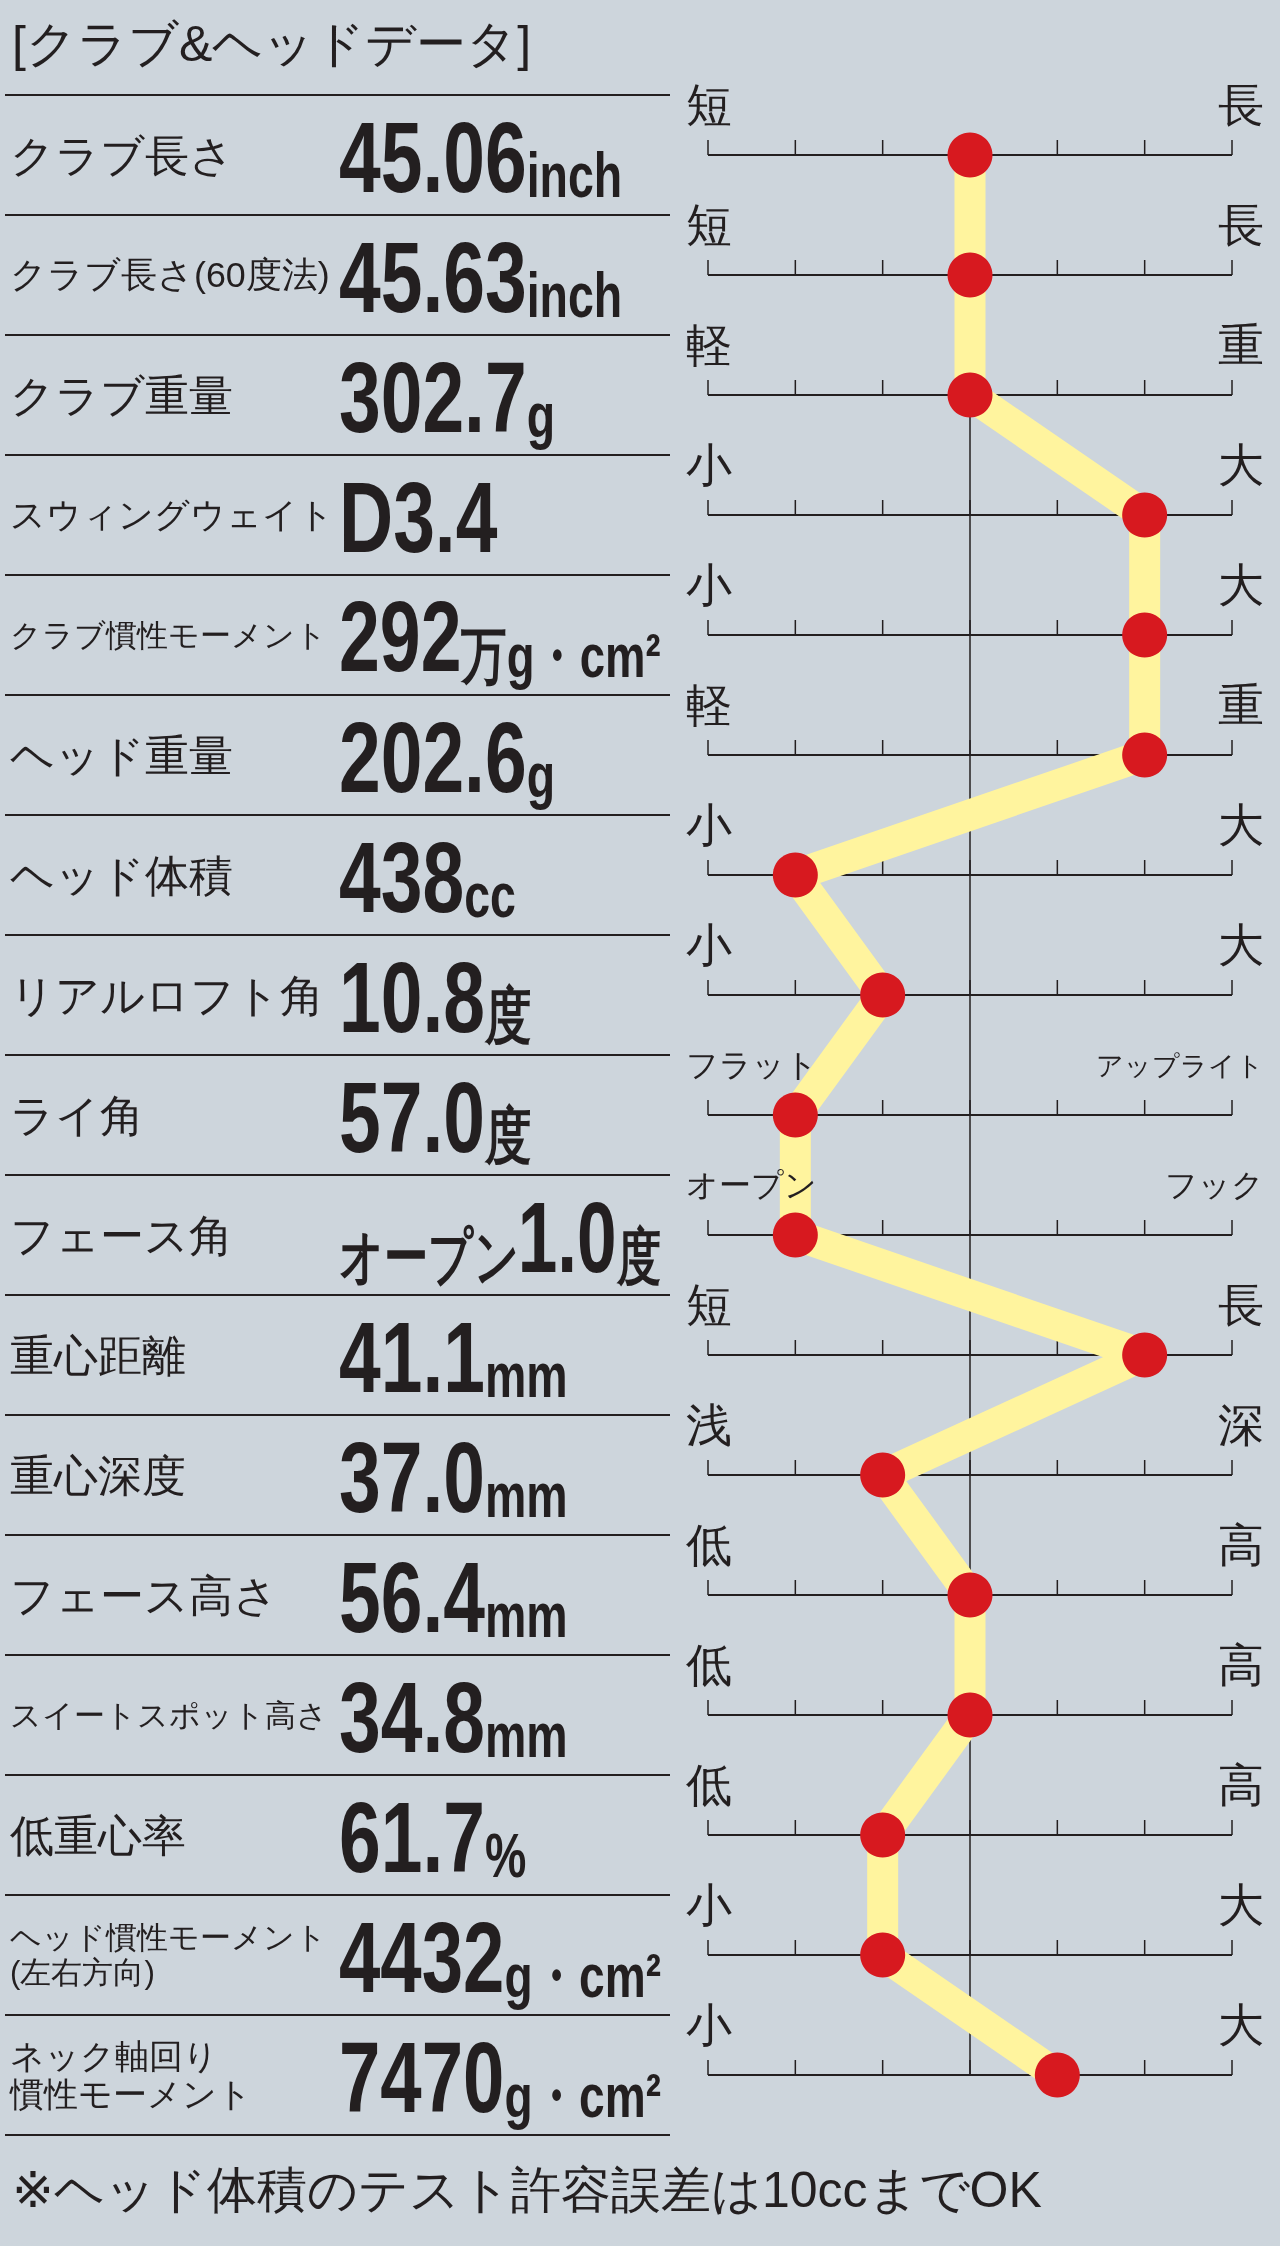 This screenshot has height=2246, width=1280. I want to click on text: 61.7%, so click(433, 1837).